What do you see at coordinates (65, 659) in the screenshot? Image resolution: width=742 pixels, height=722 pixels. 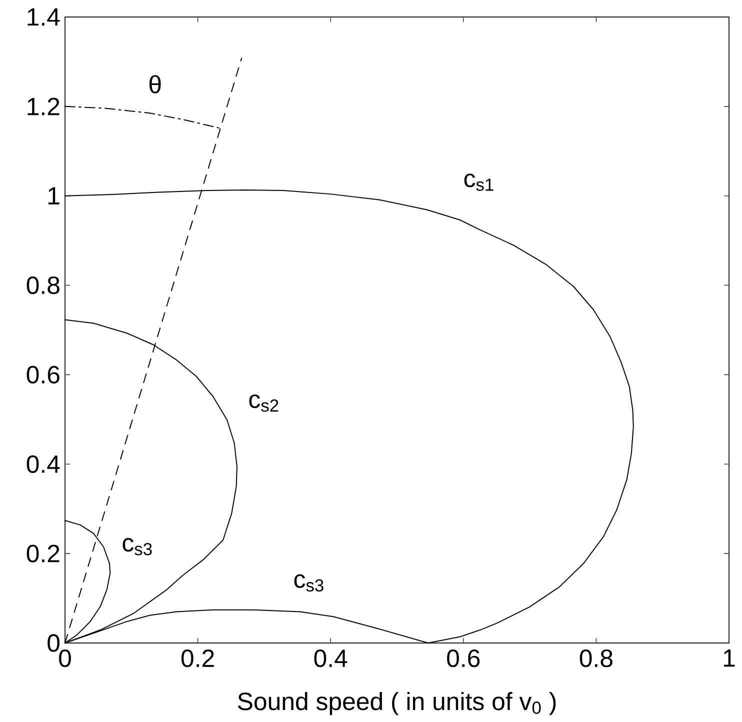 I see `x-tick-label: 0` at bounding box center [65, 659].